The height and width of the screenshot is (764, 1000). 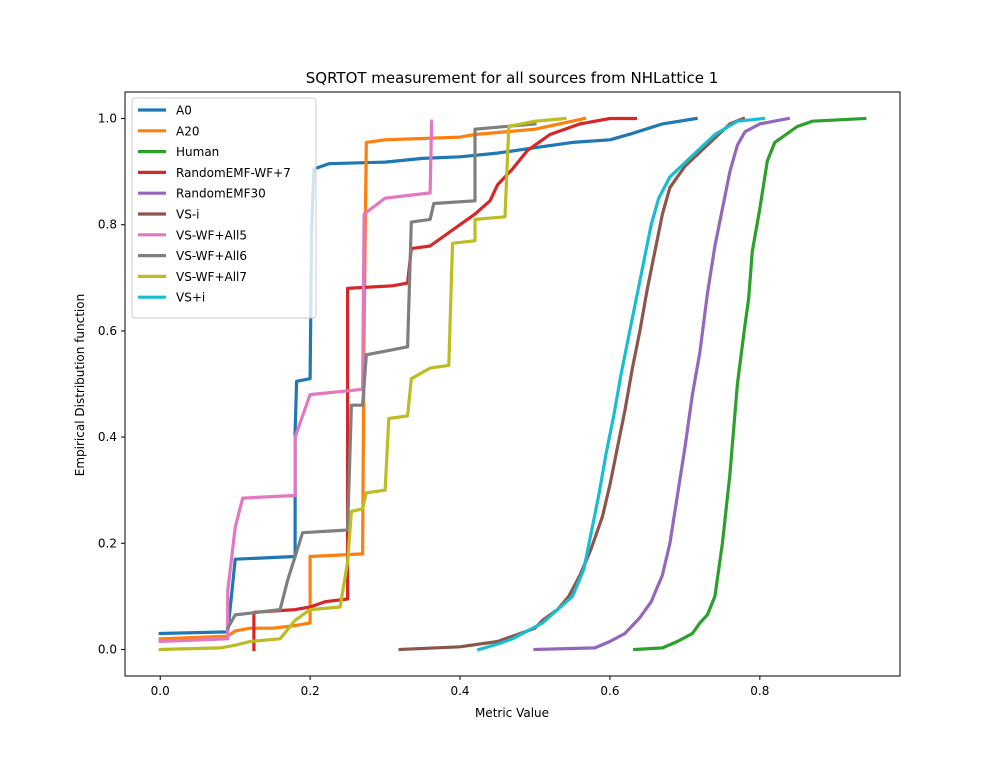 What do you see at coordinates (107, 331) in the screenshot?
I see `y-tick-label: 0.6` at bounding box center [107, 331].